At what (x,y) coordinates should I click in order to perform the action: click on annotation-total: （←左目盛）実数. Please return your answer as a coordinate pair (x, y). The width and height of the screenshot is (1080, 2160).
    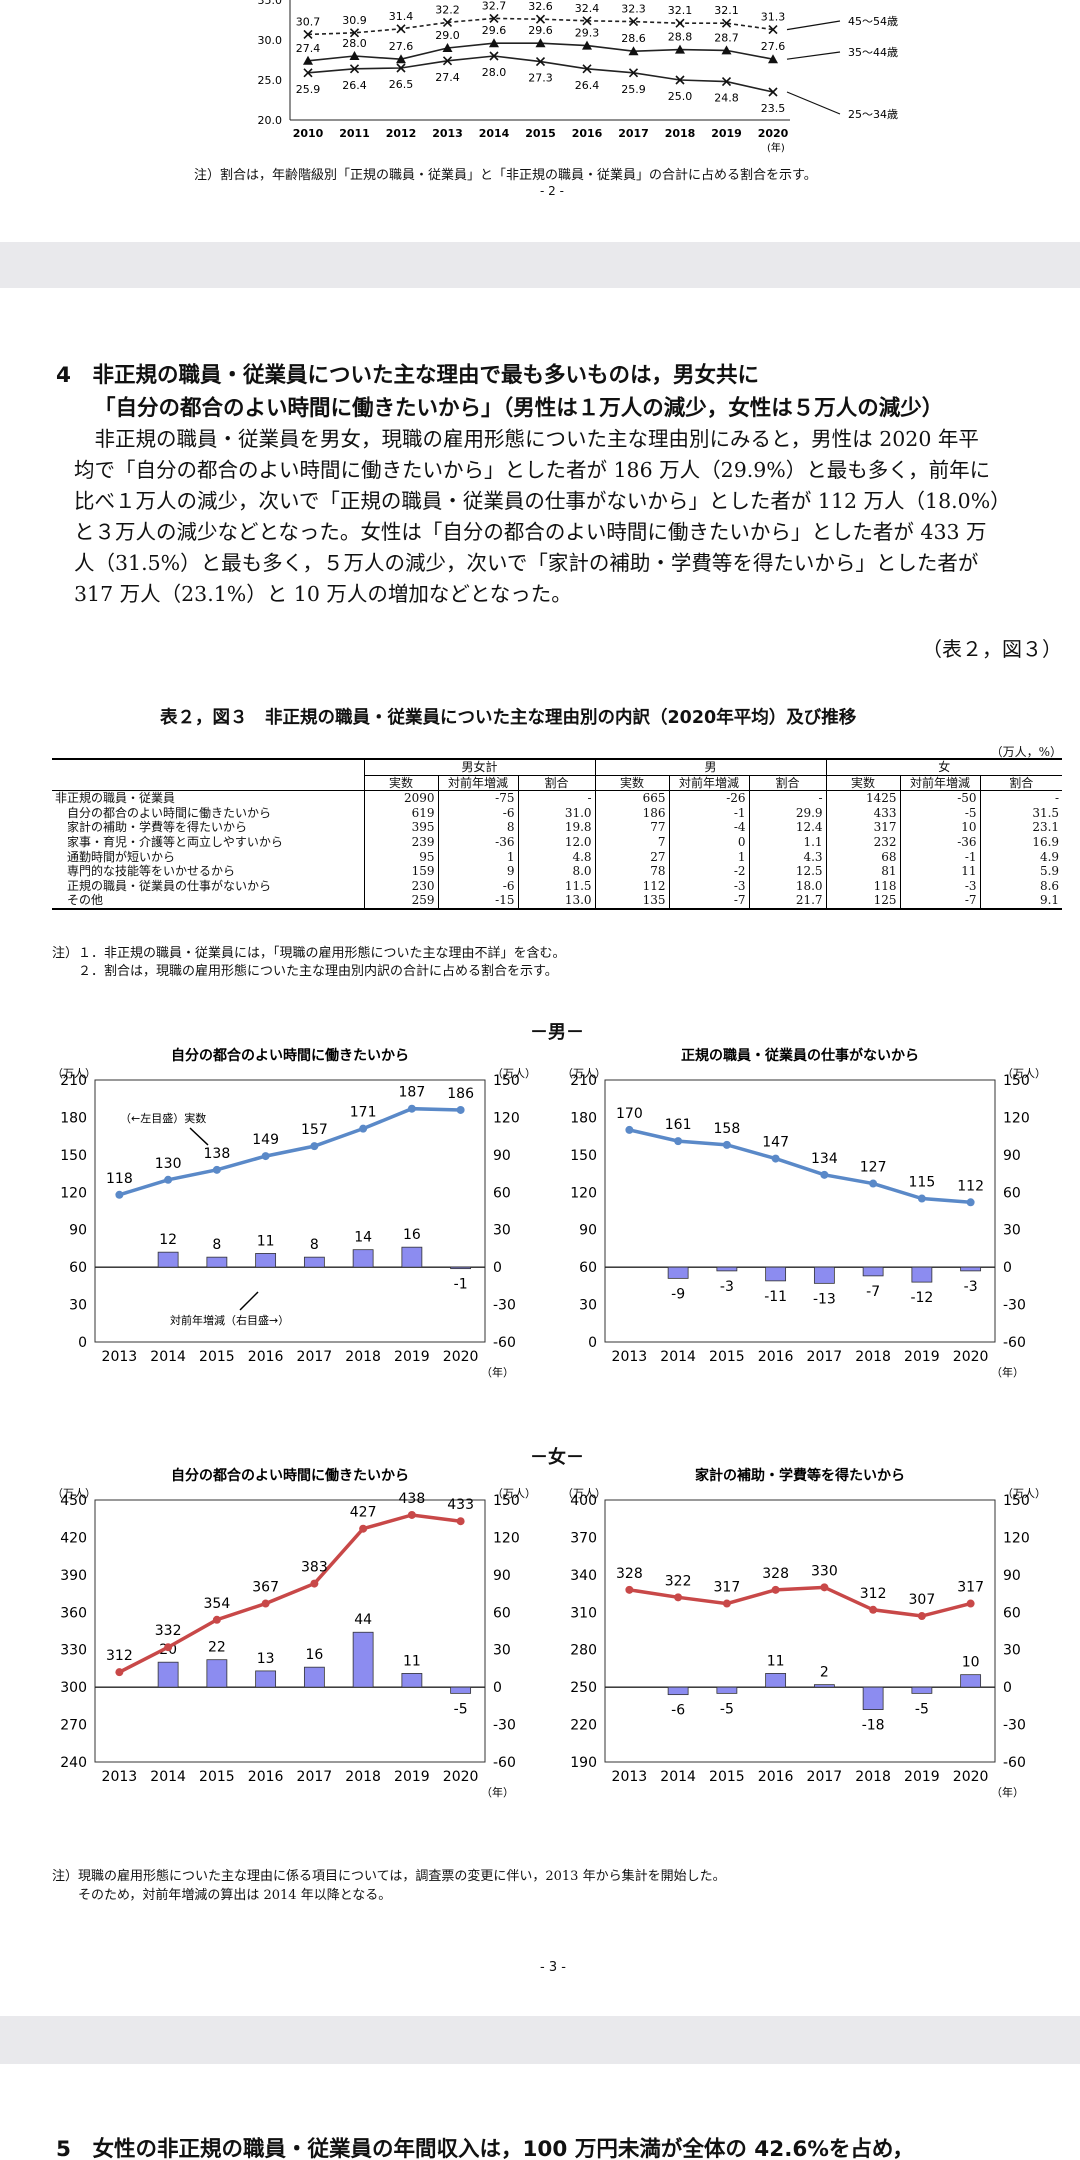
    Looking at the image, I should click on (163, 1118).